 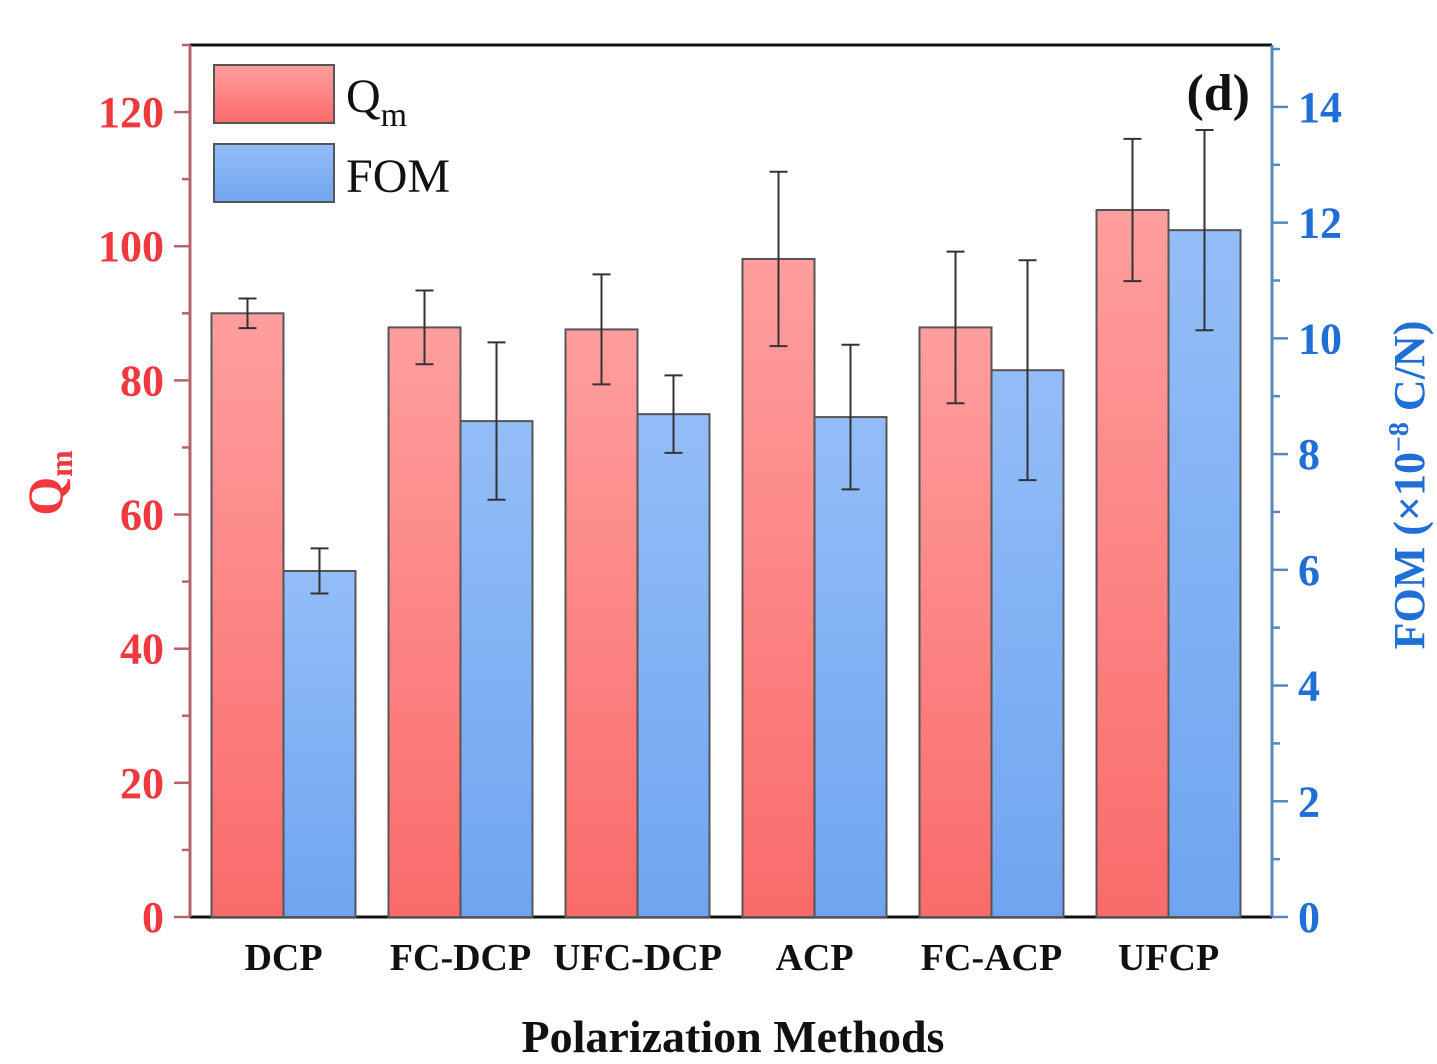 What do you see at coordinates (1218, 93) in the screenshot?
I see `panel-label: (d)` at bounding box center [1218, 93].